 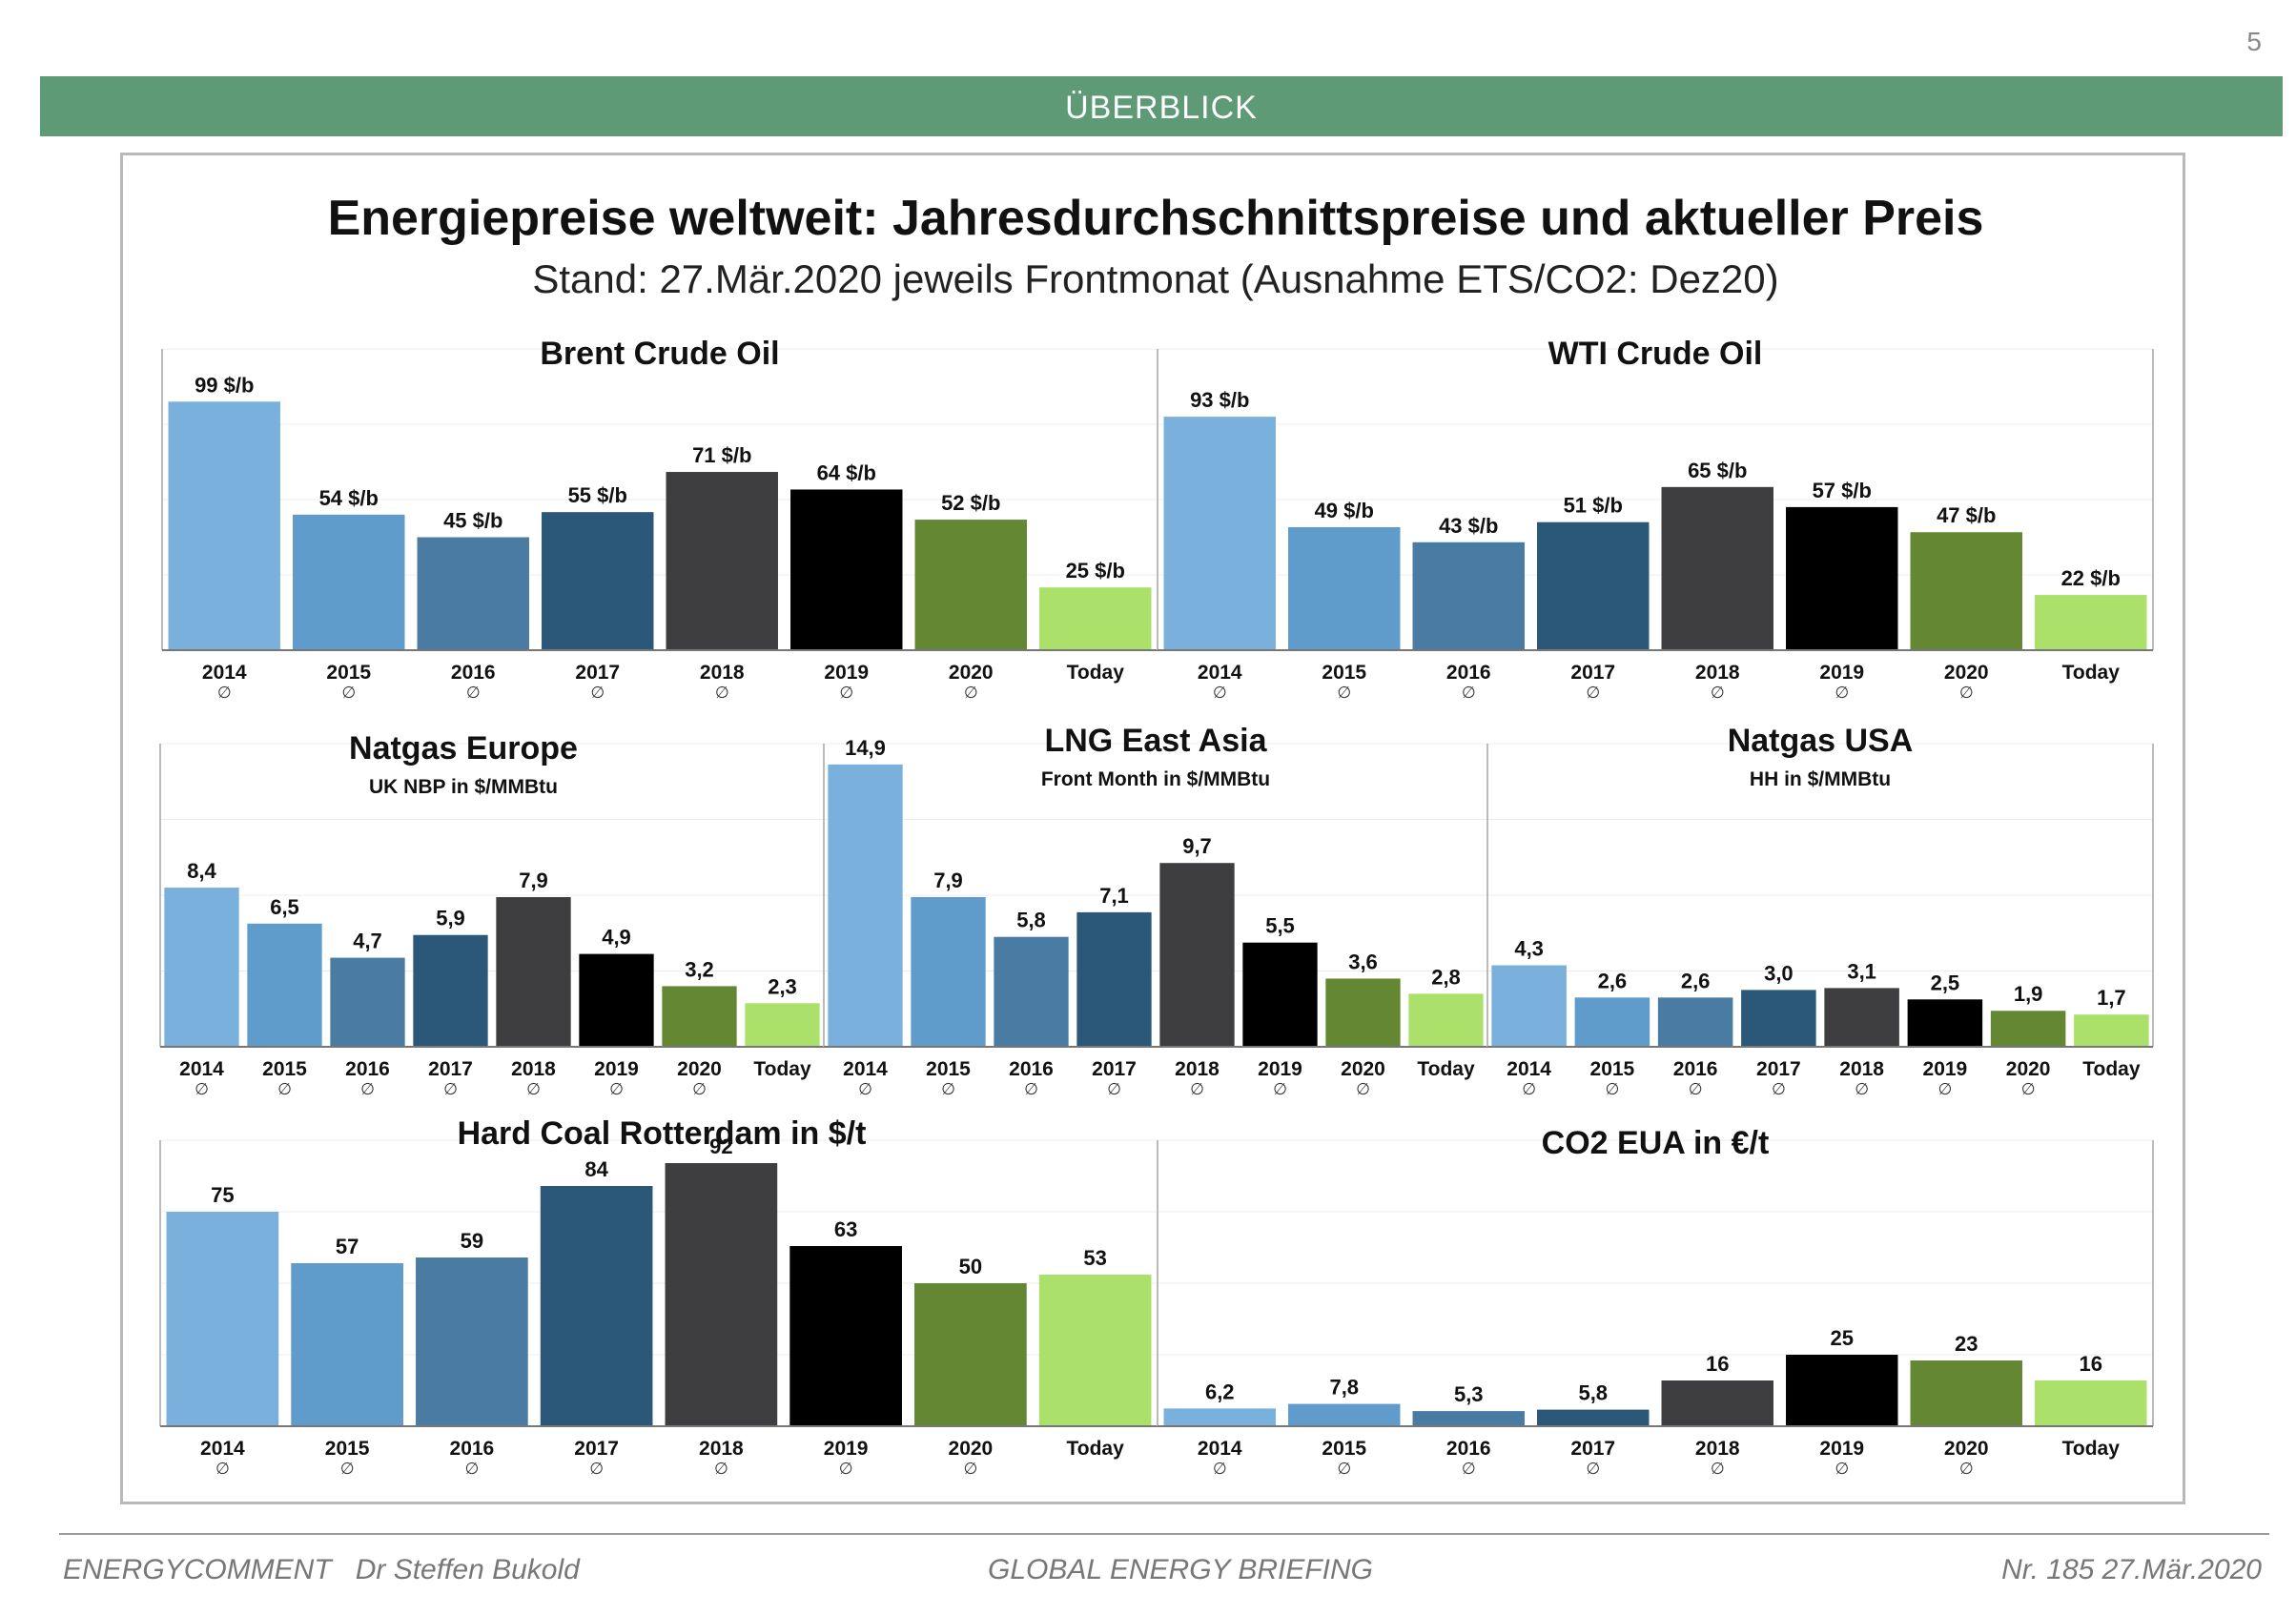 What do you see at coordinates (225, 385) in the screenshot?
I see `data-label: 99 $/b` at bounding box center [225, 385].